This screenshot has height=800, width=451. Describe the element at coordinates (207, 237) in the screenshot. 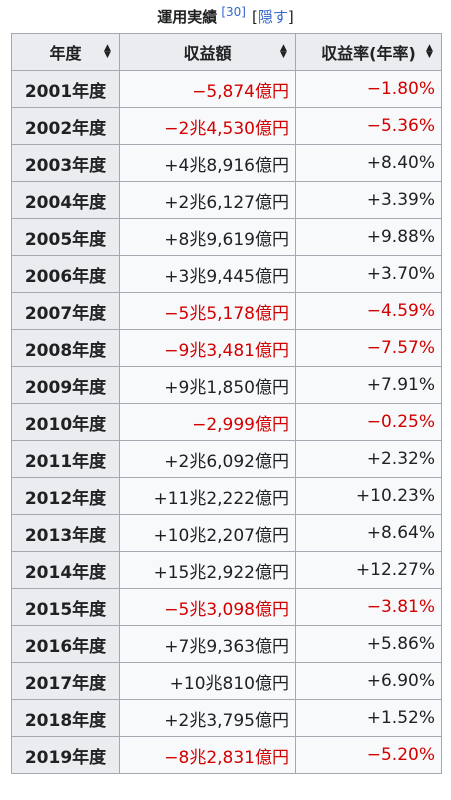

I see `row-amount: +8兆9,619億円` at that location.